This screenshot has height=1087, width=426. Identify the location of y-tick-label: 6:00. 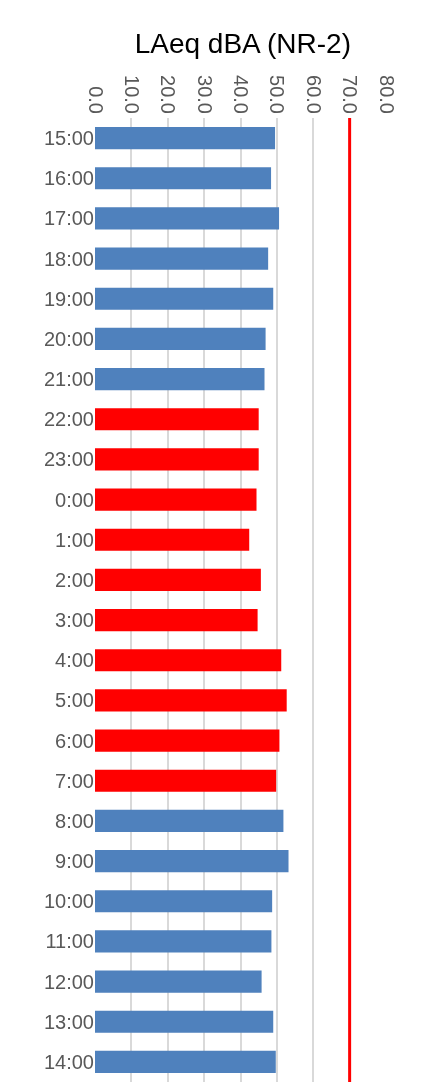
(74, 740).